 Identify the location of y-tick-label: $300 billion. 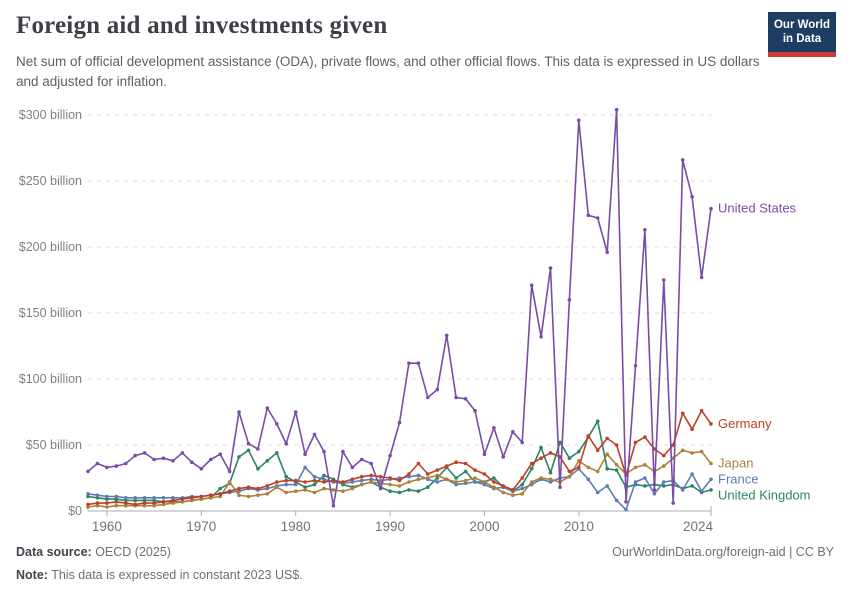
(50, 115).